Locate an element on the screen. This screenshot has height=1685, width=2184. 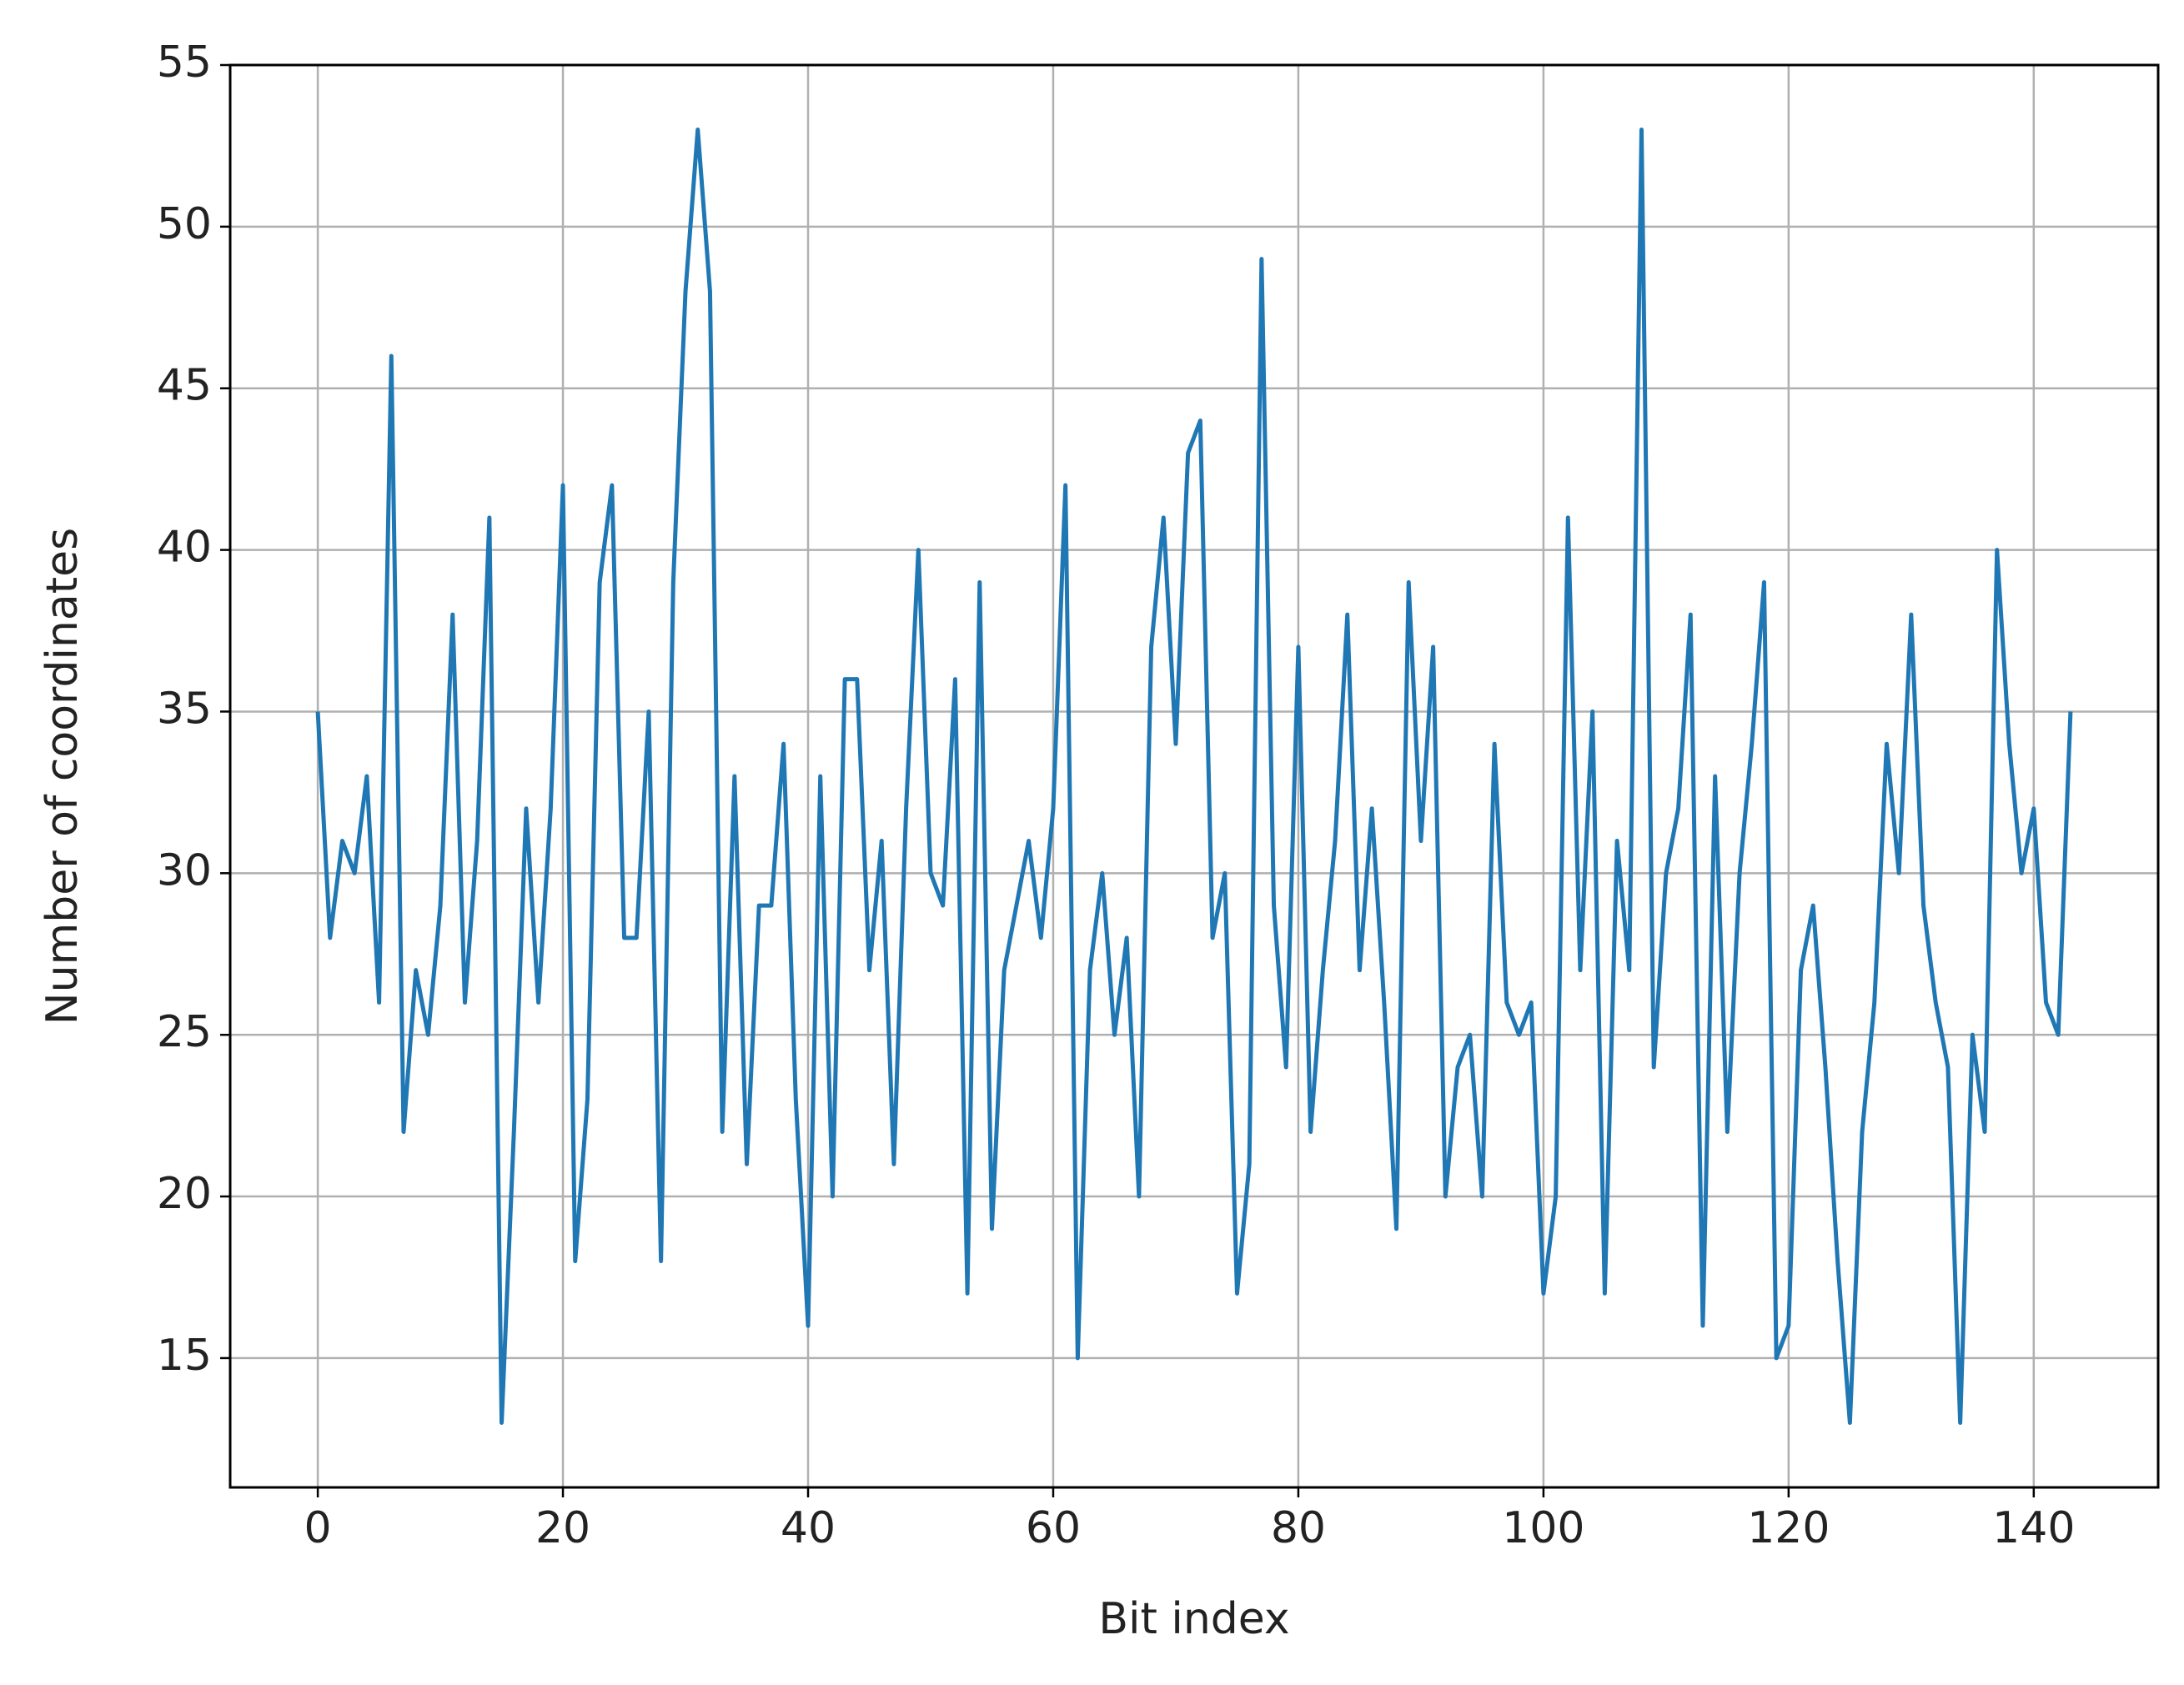
y-tick-label: 55 is located at coordinates (184, 63).